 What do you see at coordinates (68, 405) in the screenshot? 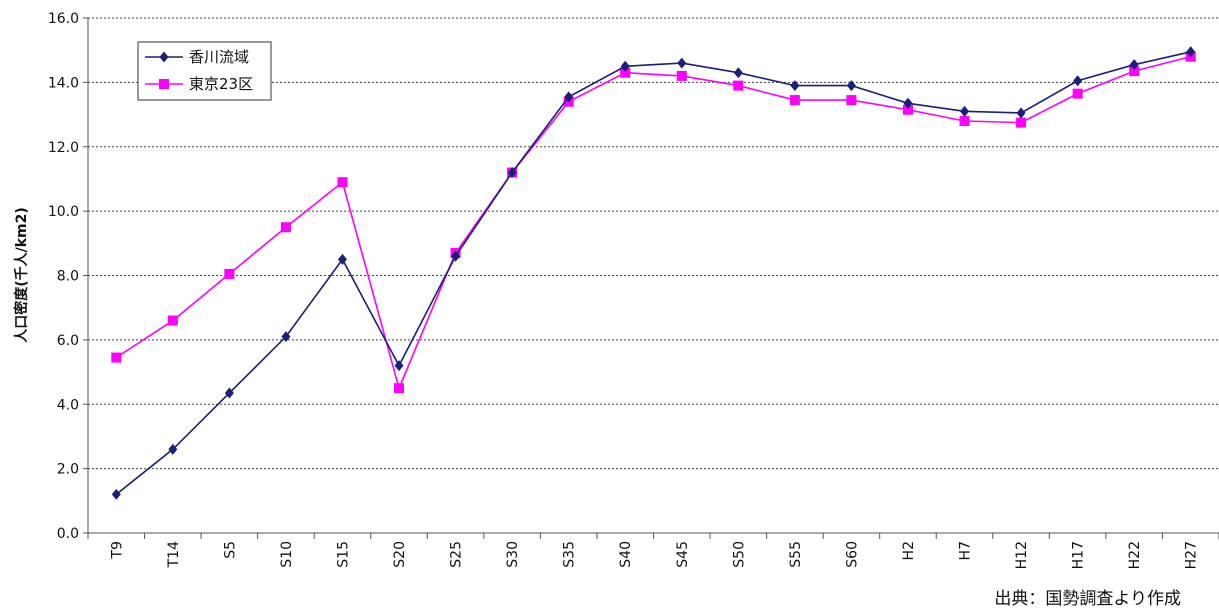
I see `y-tick-label: 4.0` at bounding box center [68, 405].